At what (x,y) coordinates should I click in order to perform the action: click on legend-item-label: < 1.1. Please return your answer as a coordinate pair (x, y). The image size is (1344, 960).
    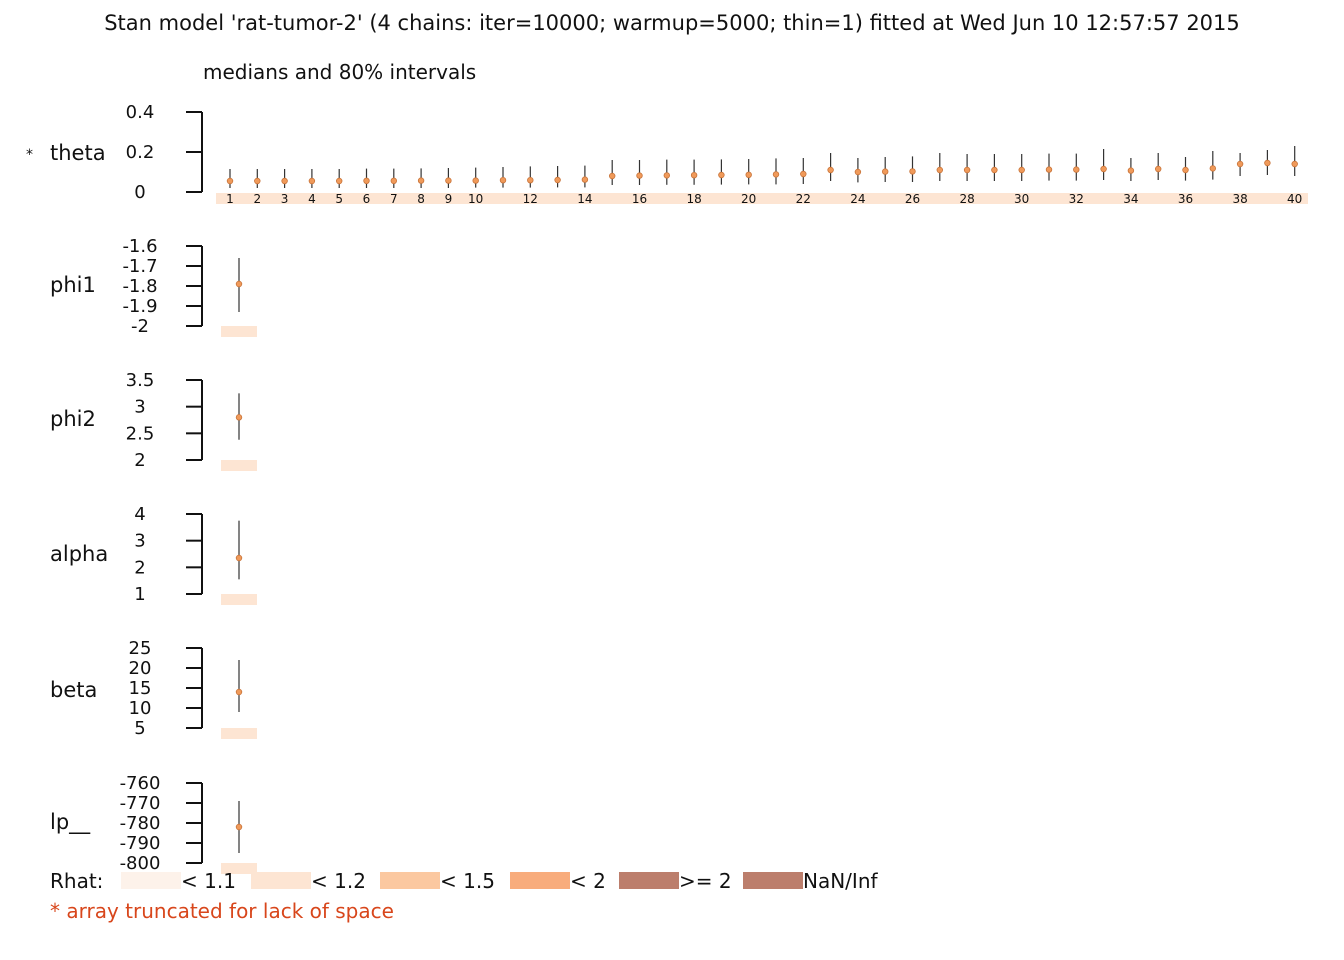
    Looking at the image, I should click on (208, 881).